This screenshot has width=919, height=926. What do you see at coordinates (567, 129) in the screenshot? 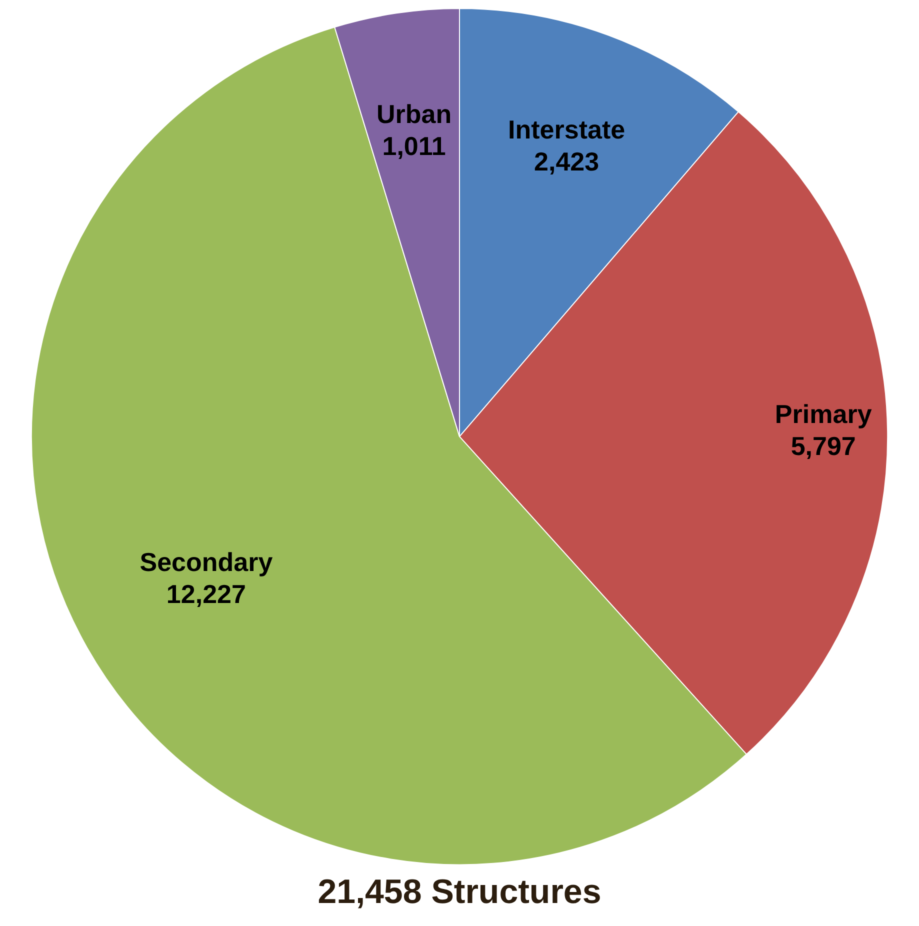
I see `slice-label: Interstate` at bounding box center [567, 129].